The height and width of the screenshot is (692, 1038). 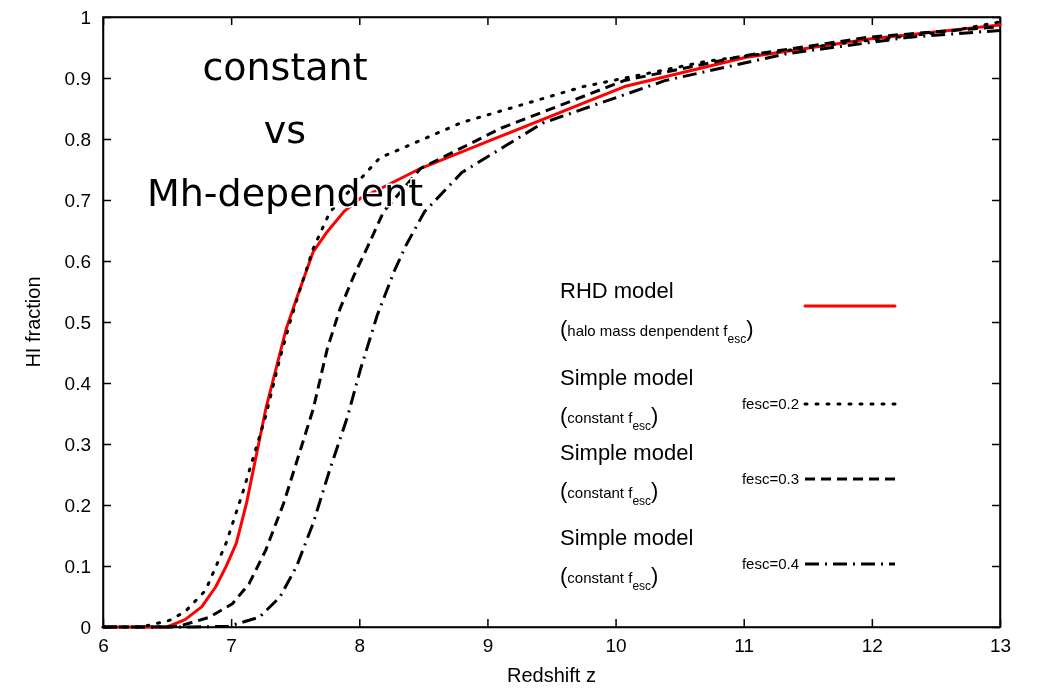 I want to click on x-tick-label: 8, so click(x=360, y=646).